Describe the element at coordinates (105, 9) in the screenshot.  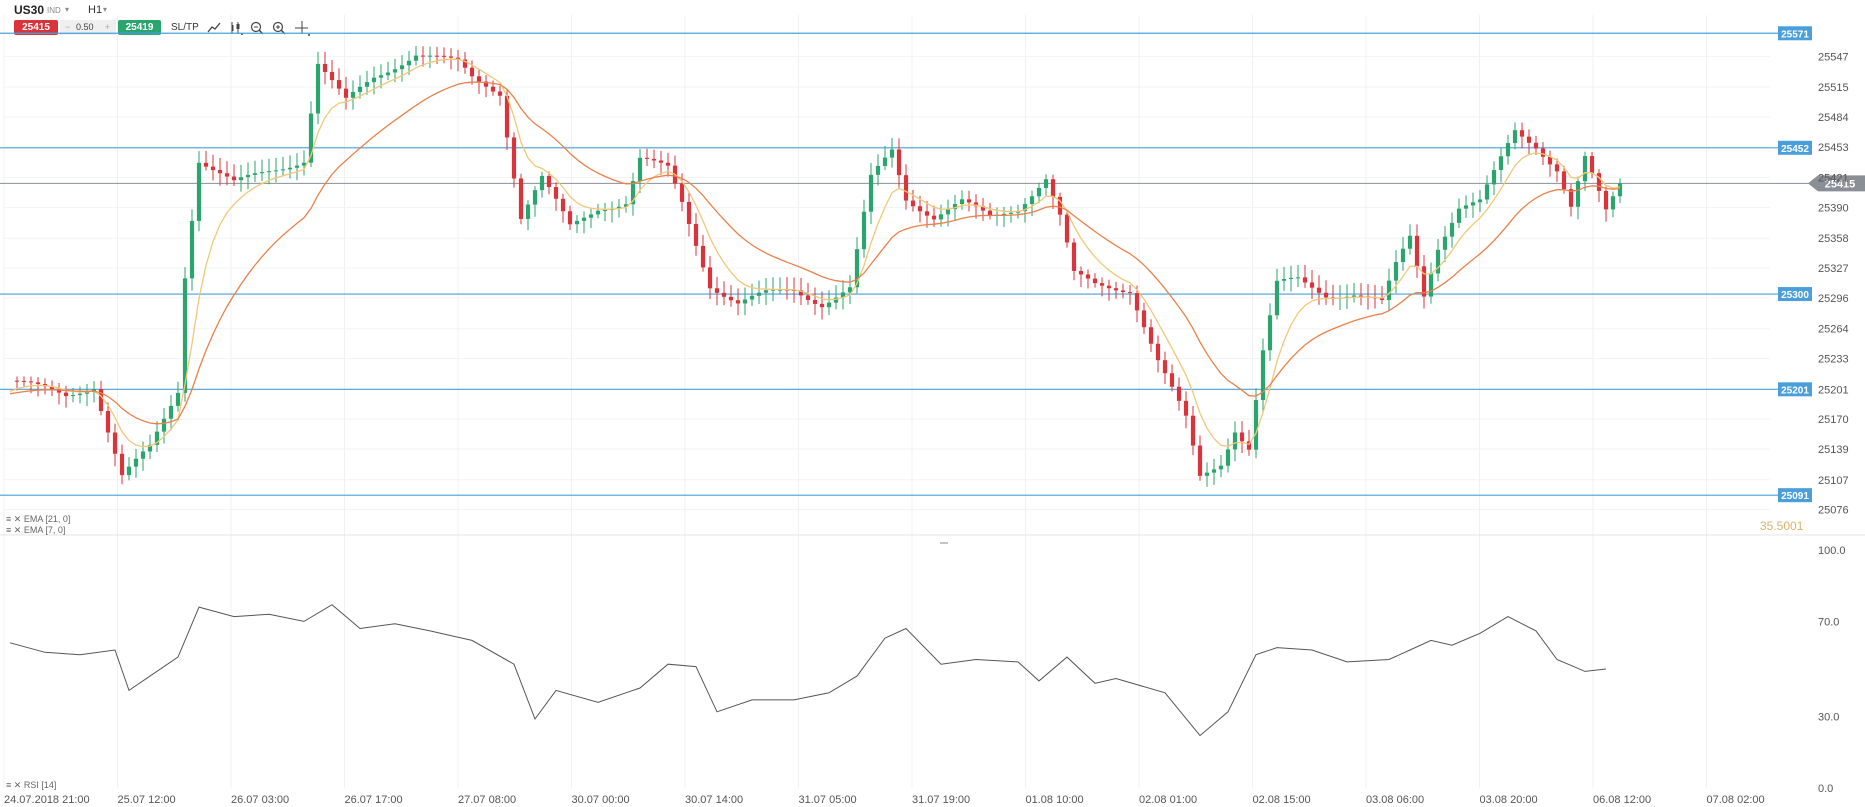
I see `timeframe-dropdown-icon: ▾` at that location.